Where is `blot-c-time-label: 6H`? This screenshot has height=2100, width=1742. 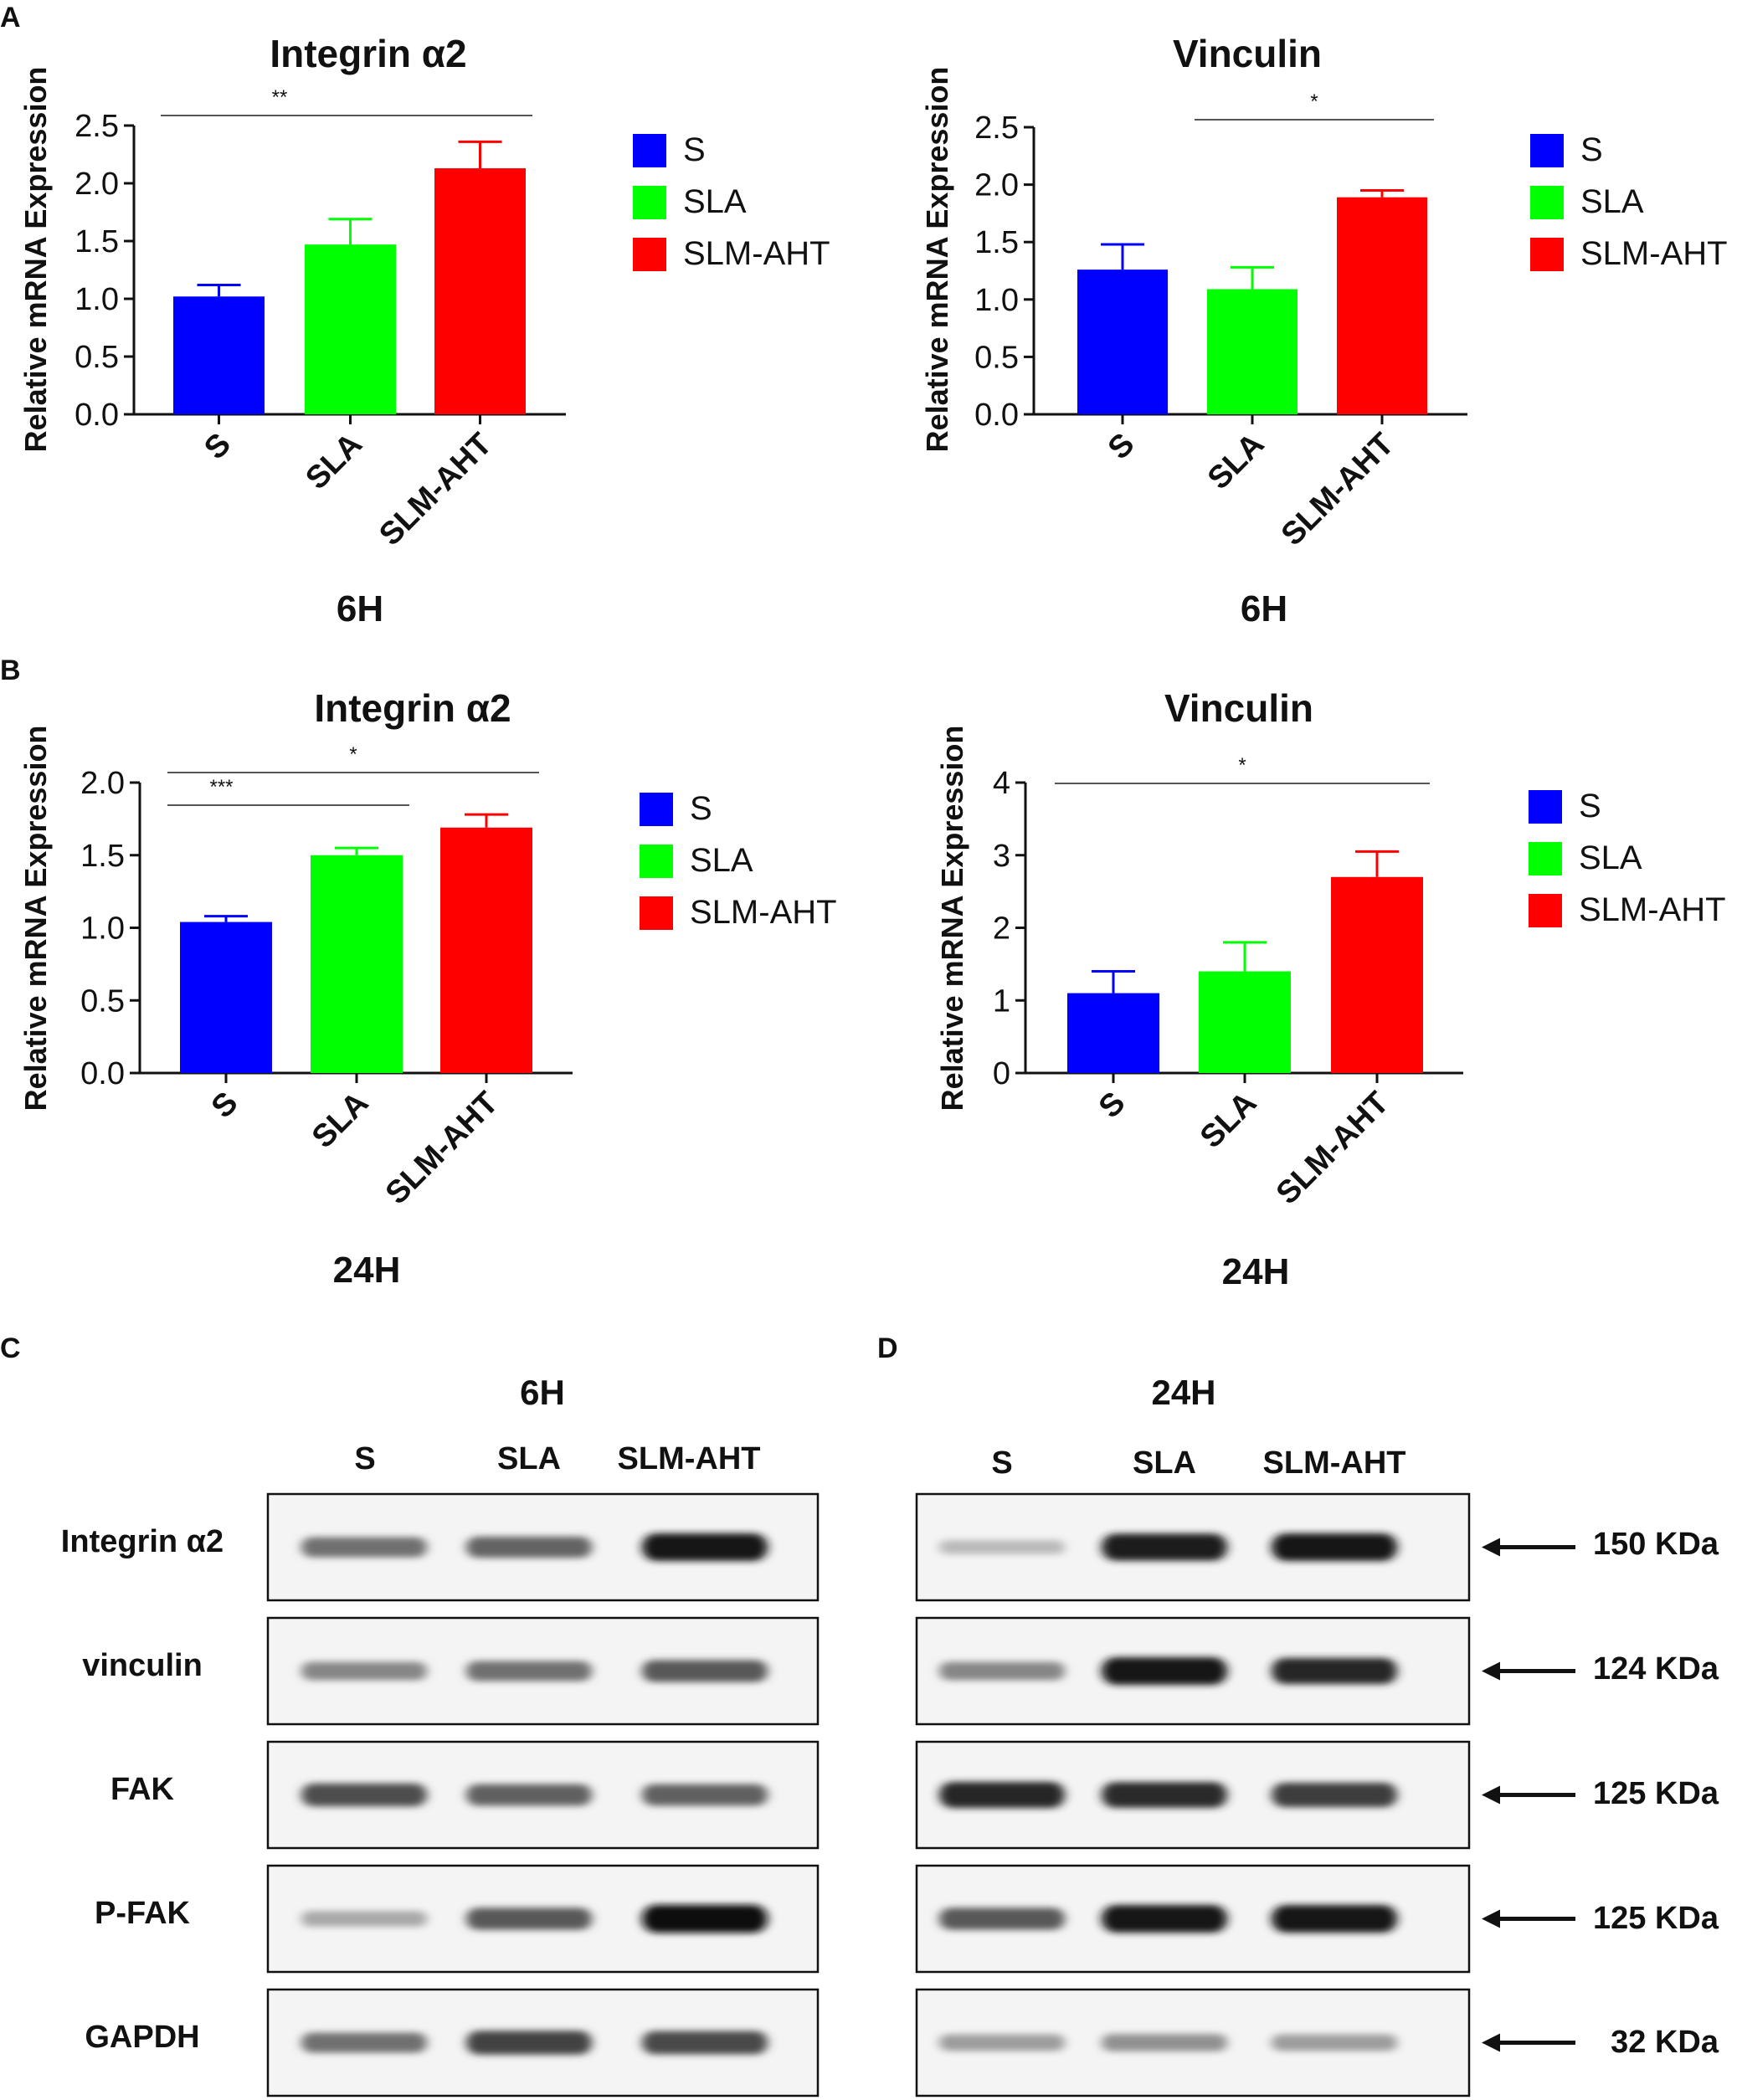
blot-c-time-label: 6H is located at coordinates (542, 1392).